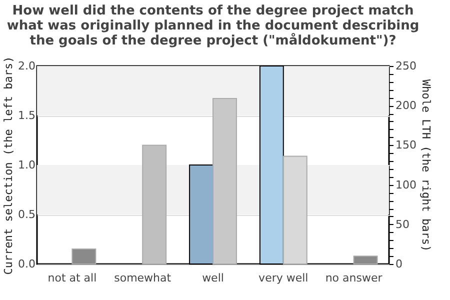  Describe the element at coordinates (213, 278) in the screenshot. I see `x-tick-label: well` at that location.